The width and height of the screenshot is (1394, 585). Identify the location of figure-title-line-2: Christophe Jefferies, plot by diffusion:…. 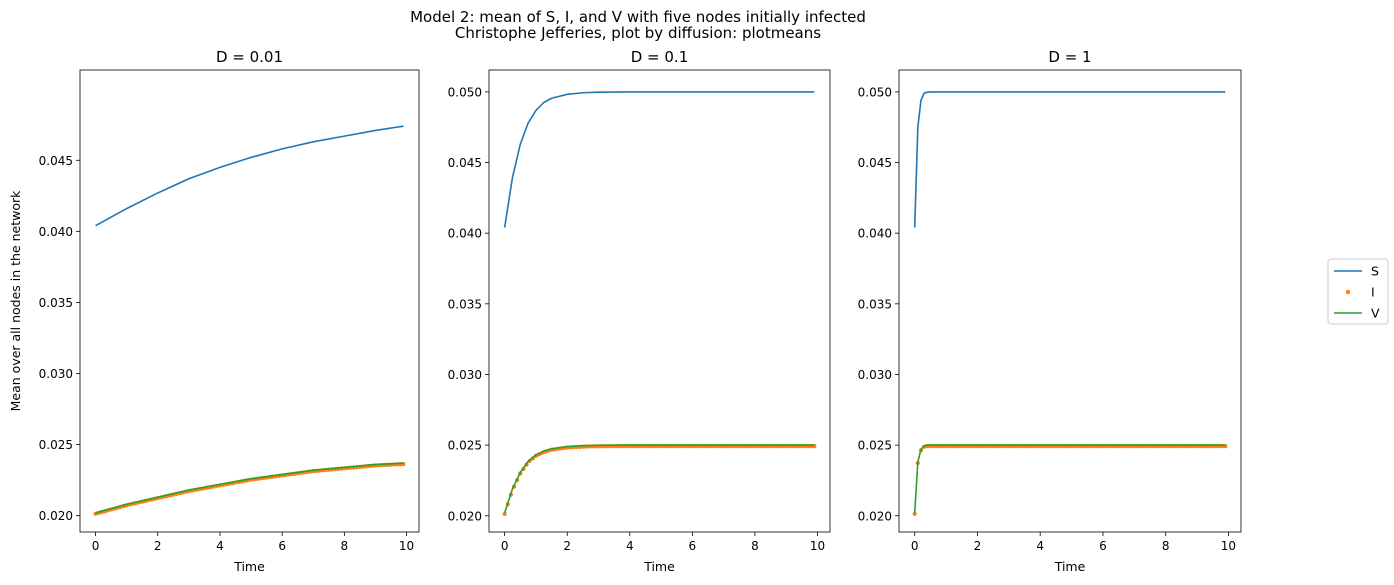
(638, 33).